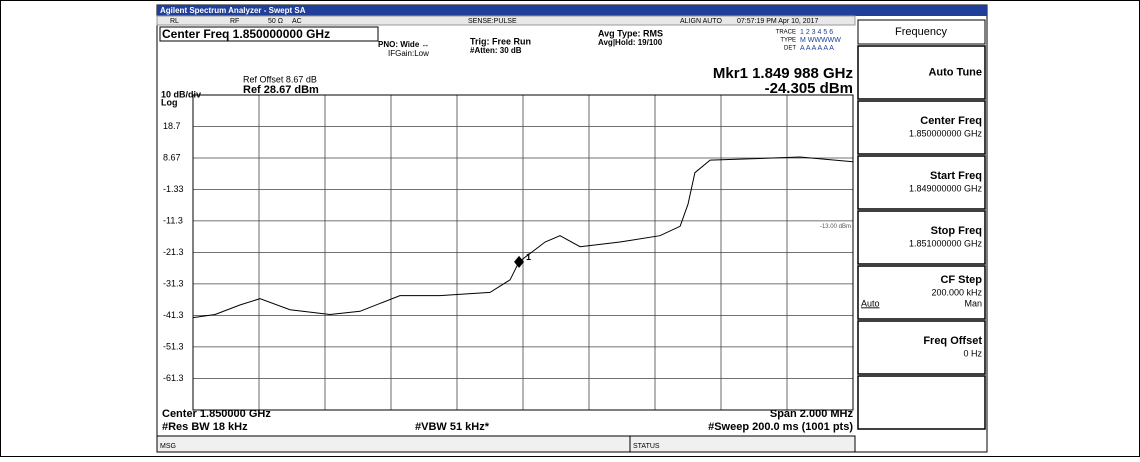 This screenshot has height=462, width=1140. I want to click on scale: 10 dB/div, so click(181, 94).